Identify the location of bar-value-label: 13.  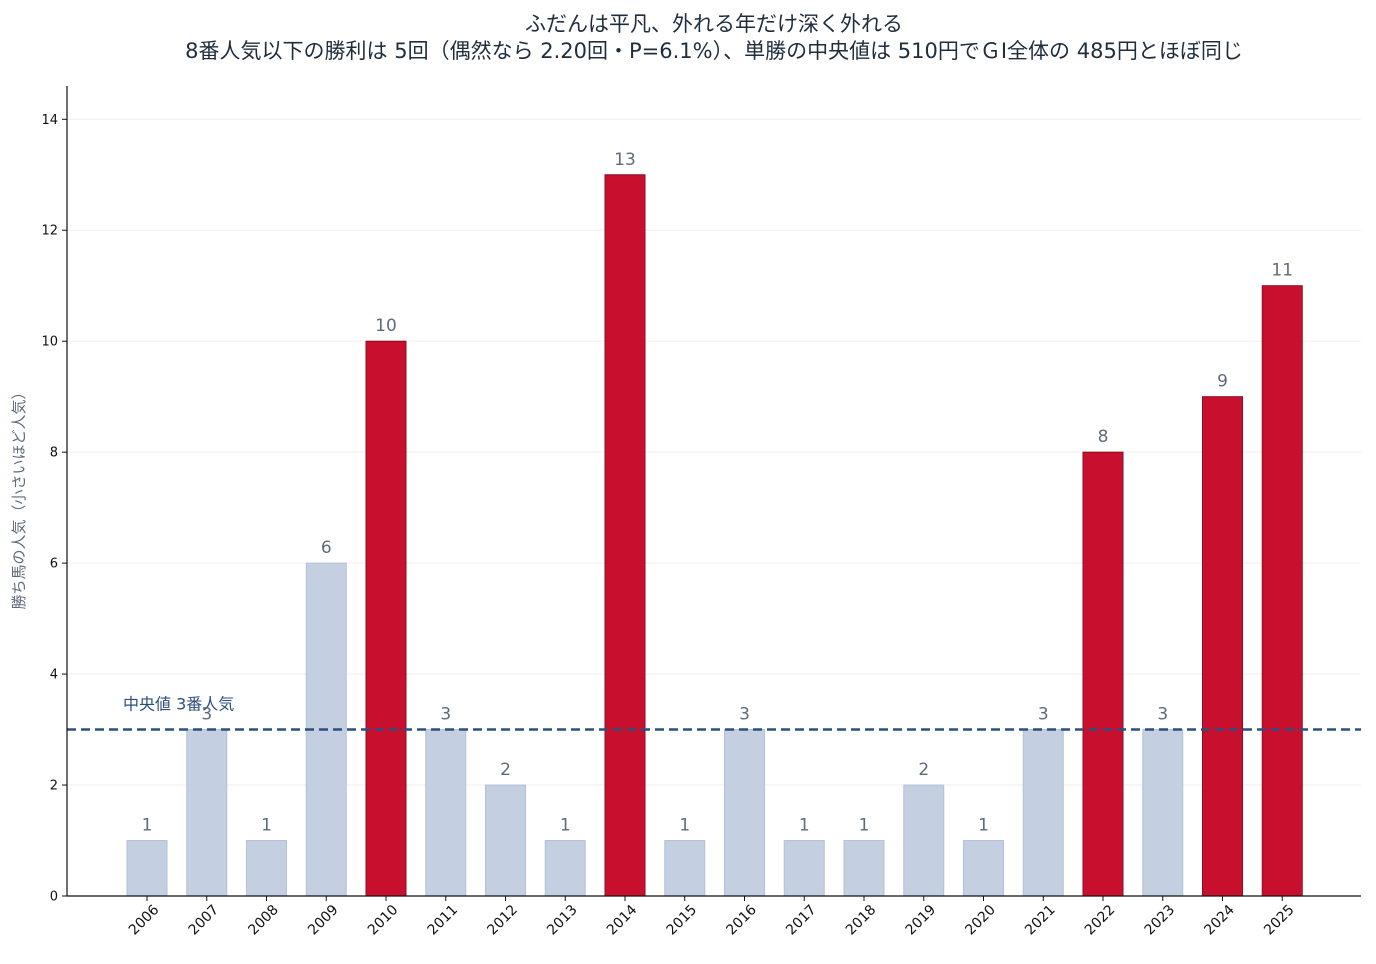
(625, 160).